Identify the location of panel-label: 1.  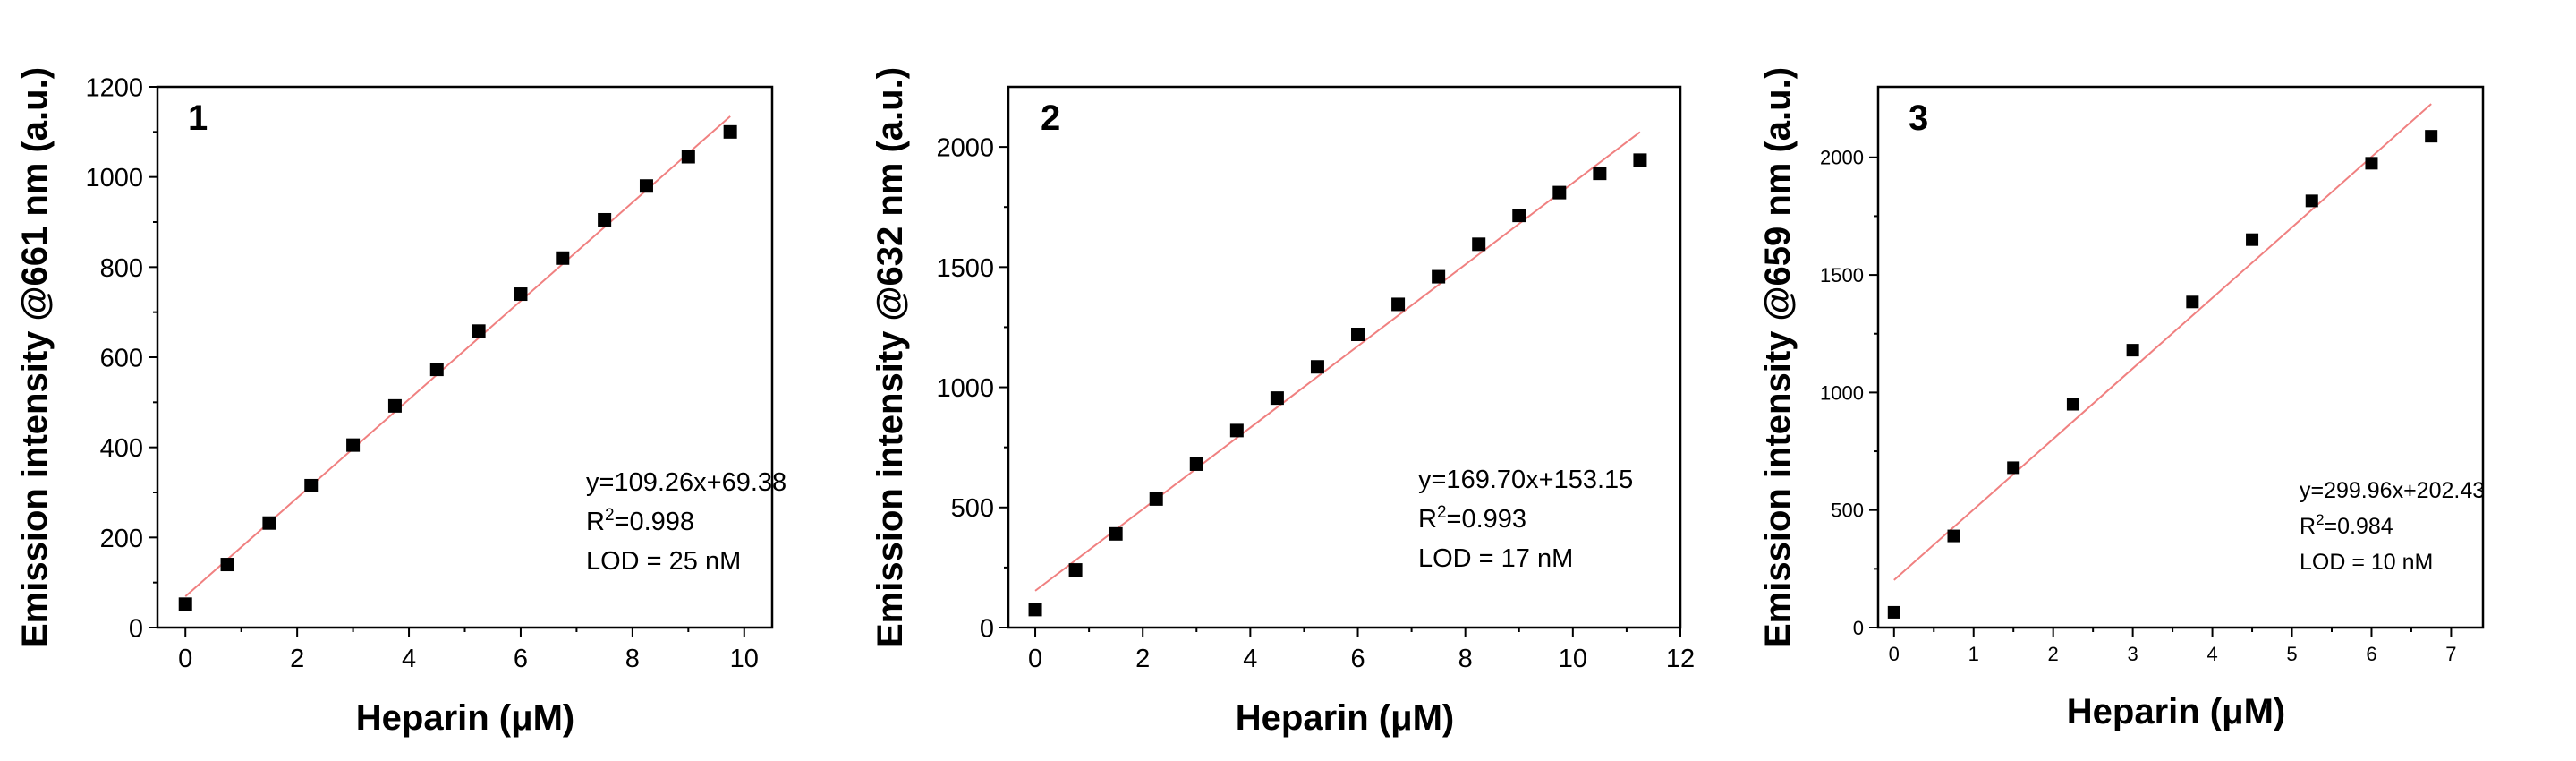
(198, 118).